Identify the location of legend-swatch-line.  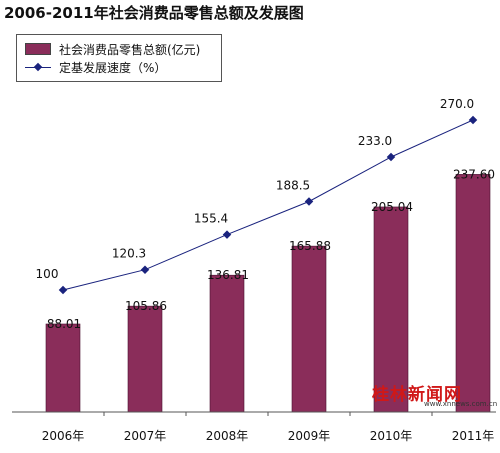
(38, 67).